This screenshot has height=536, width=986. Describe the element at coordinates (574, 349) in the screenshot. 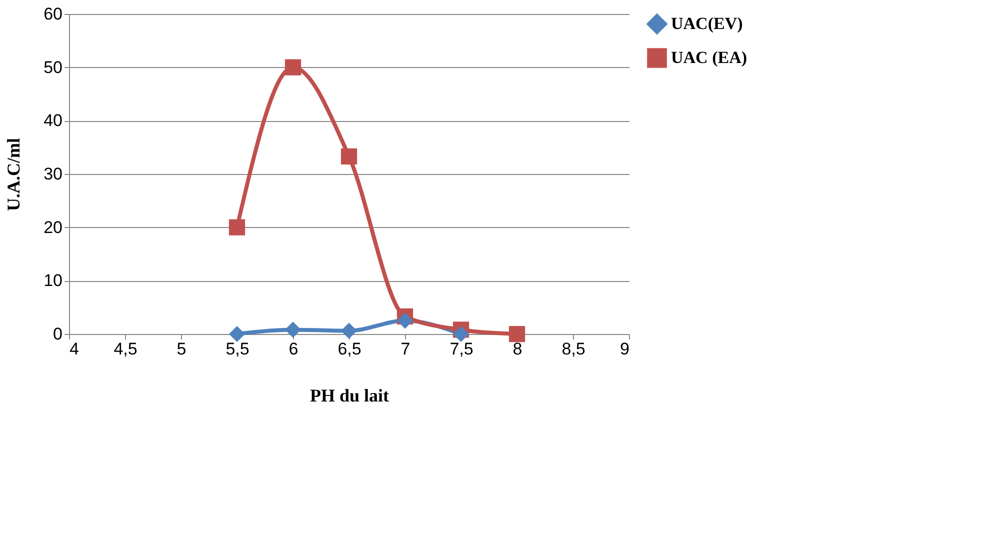

I see `x-tick-label: 8,5` at that location.